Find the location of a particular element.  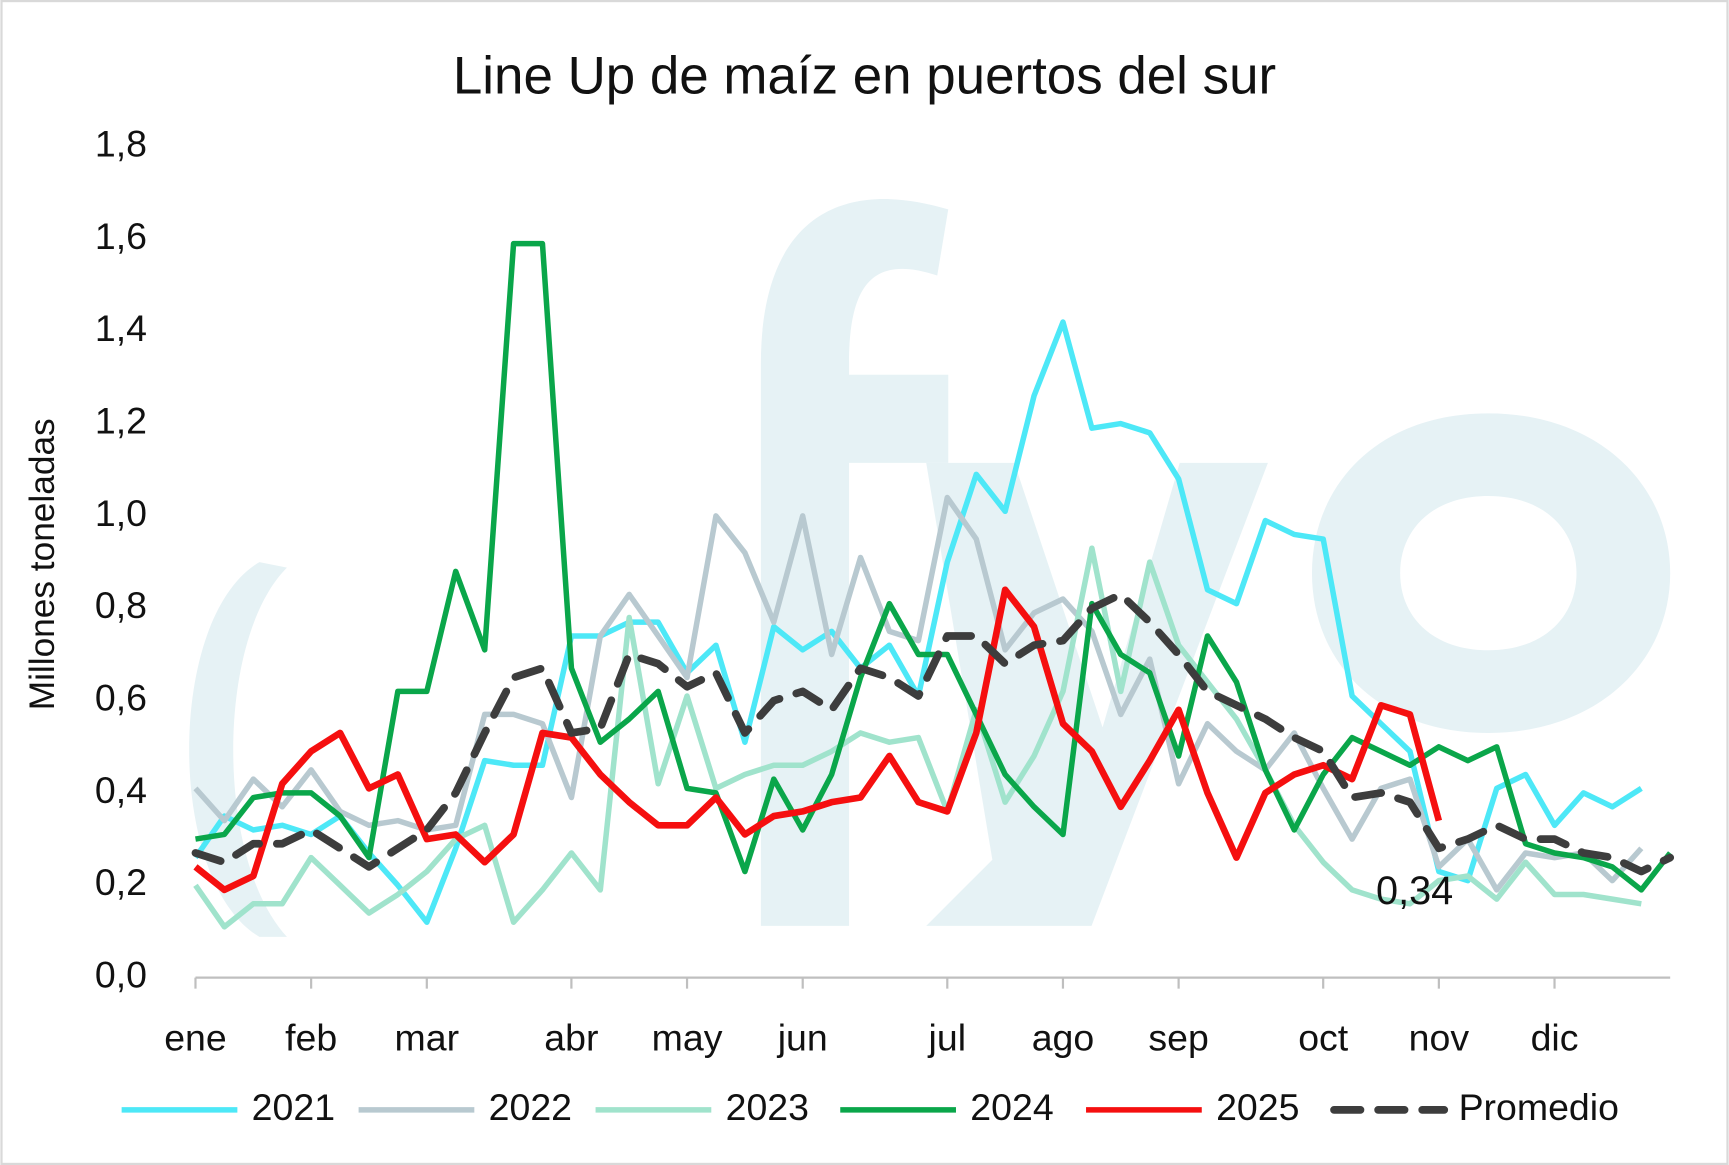

x-tick-label: ago is located at coordinates (1063, 1037).